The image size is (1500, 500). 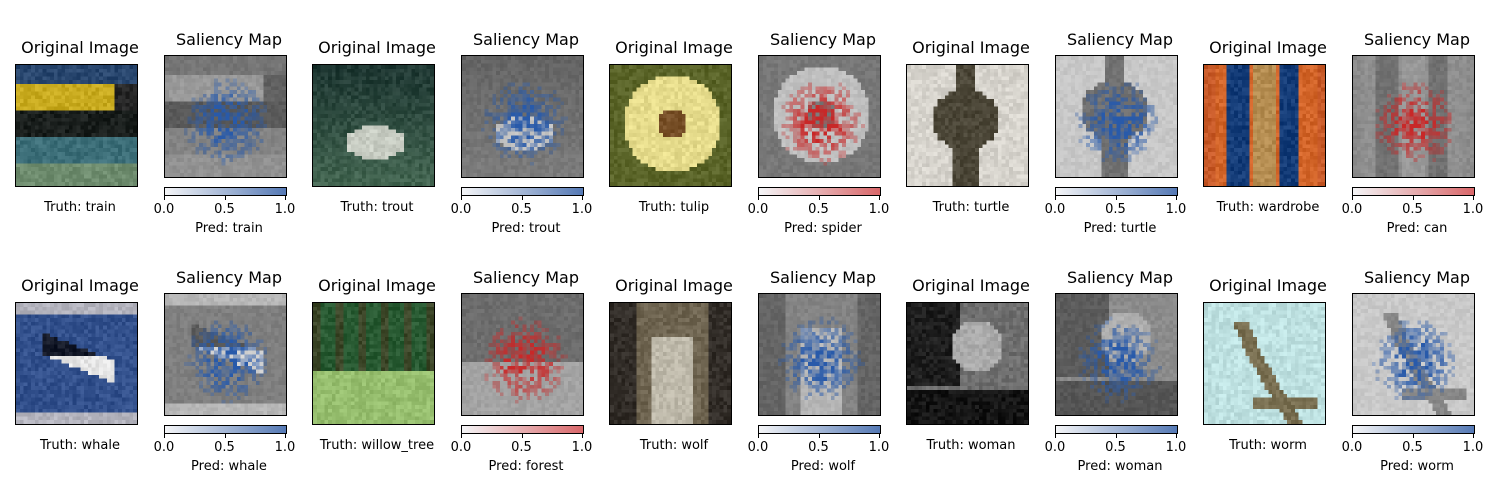 What do you see at coordinates (377, 445) in the screenshot?
I see `truth-label: Truth: willow_tree` at bounding box center [377, 445].